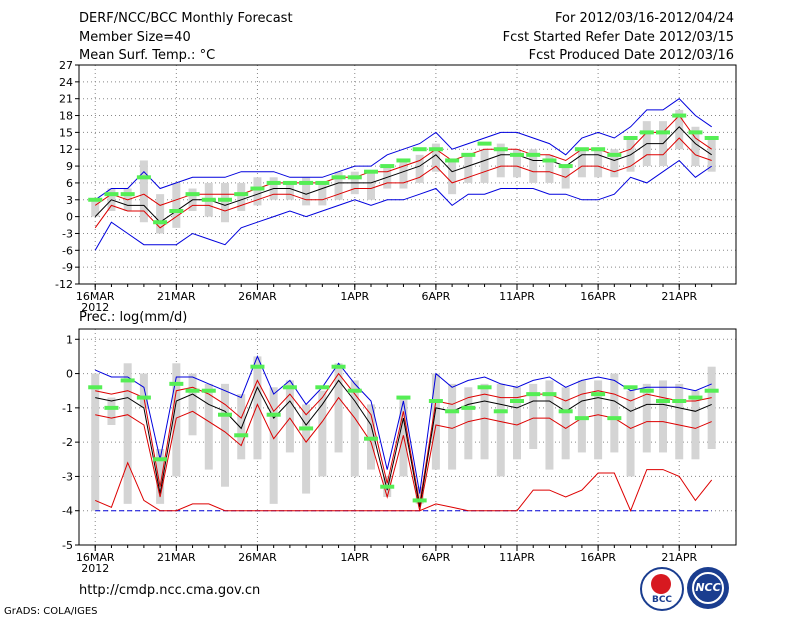  Describe the element at coordinates (598, 557) in the screenshot. I see `x-tick-label: 16APR` at that location.